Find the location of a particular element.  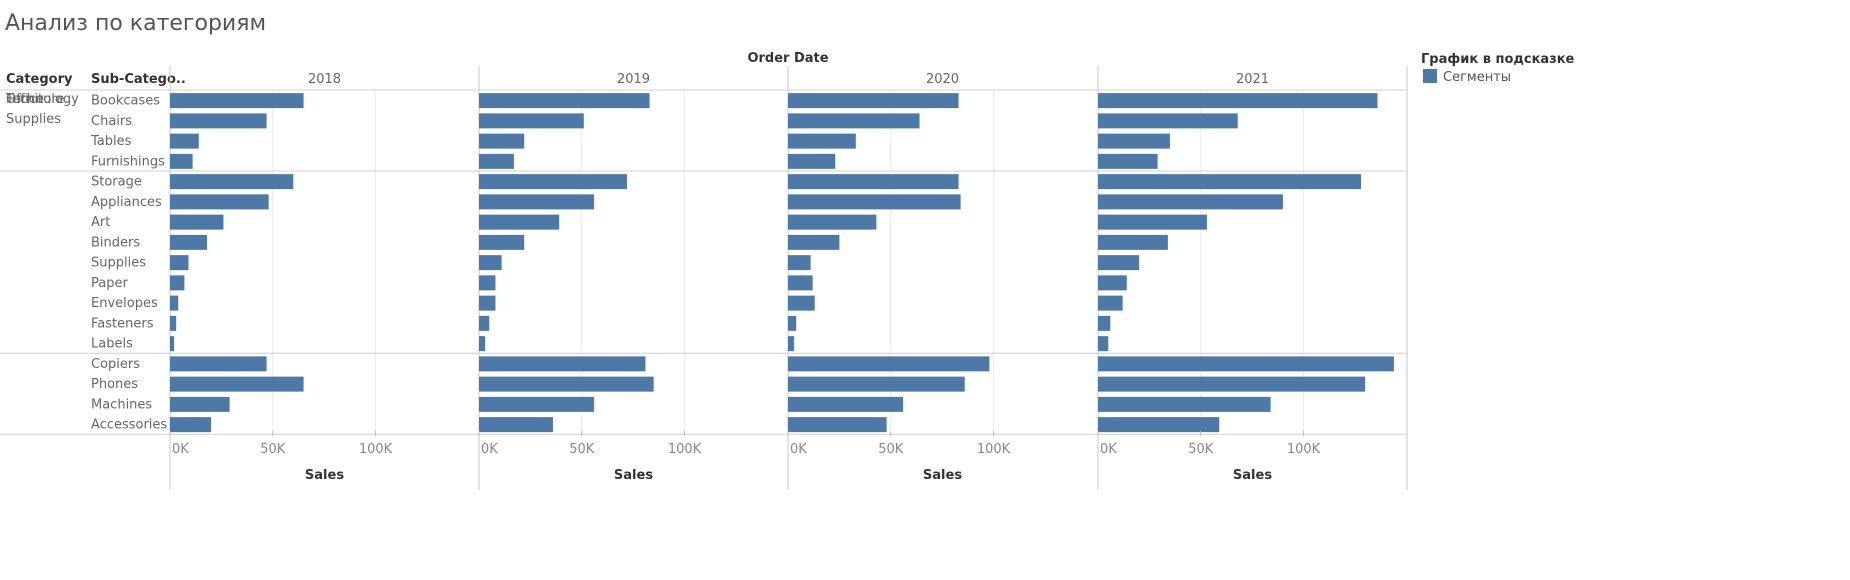

subcategory-label: Appliances is located at coordinates (126, 202).